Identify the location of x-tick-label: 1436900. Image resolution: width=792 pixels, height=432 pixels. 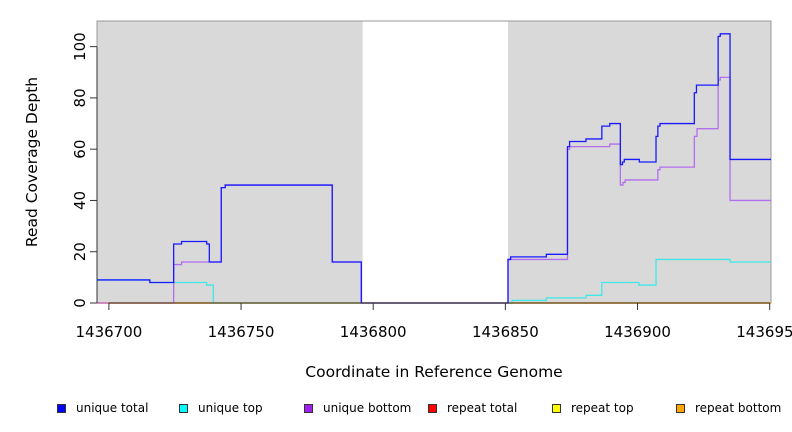
(637, 332).